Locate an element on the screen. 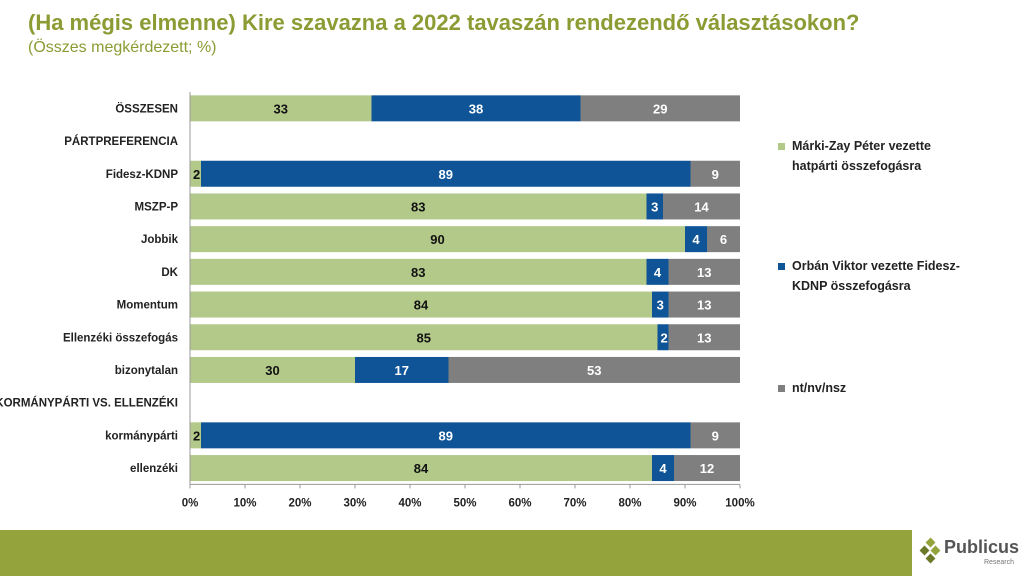 The height and width of the screenshot is (576, 1024). x-tick-label: 40% is located at coordinates (409, 503).